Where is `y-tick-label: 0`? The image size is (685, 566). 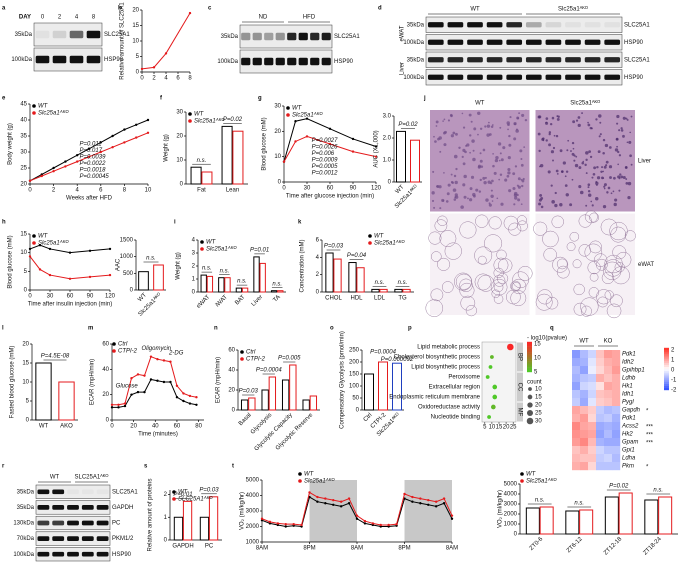
y-tick-label: 0 is located at coordinates (390, 183).